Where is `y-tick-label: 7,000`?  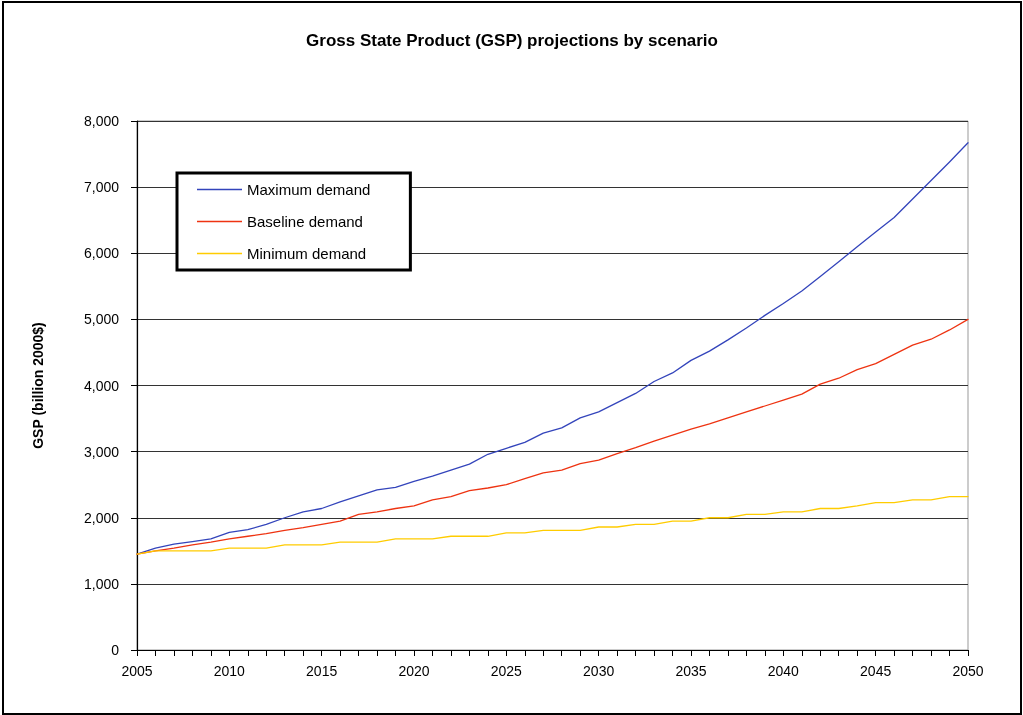 y-tick-label: 7,000 is located at coordinates (101, 187).